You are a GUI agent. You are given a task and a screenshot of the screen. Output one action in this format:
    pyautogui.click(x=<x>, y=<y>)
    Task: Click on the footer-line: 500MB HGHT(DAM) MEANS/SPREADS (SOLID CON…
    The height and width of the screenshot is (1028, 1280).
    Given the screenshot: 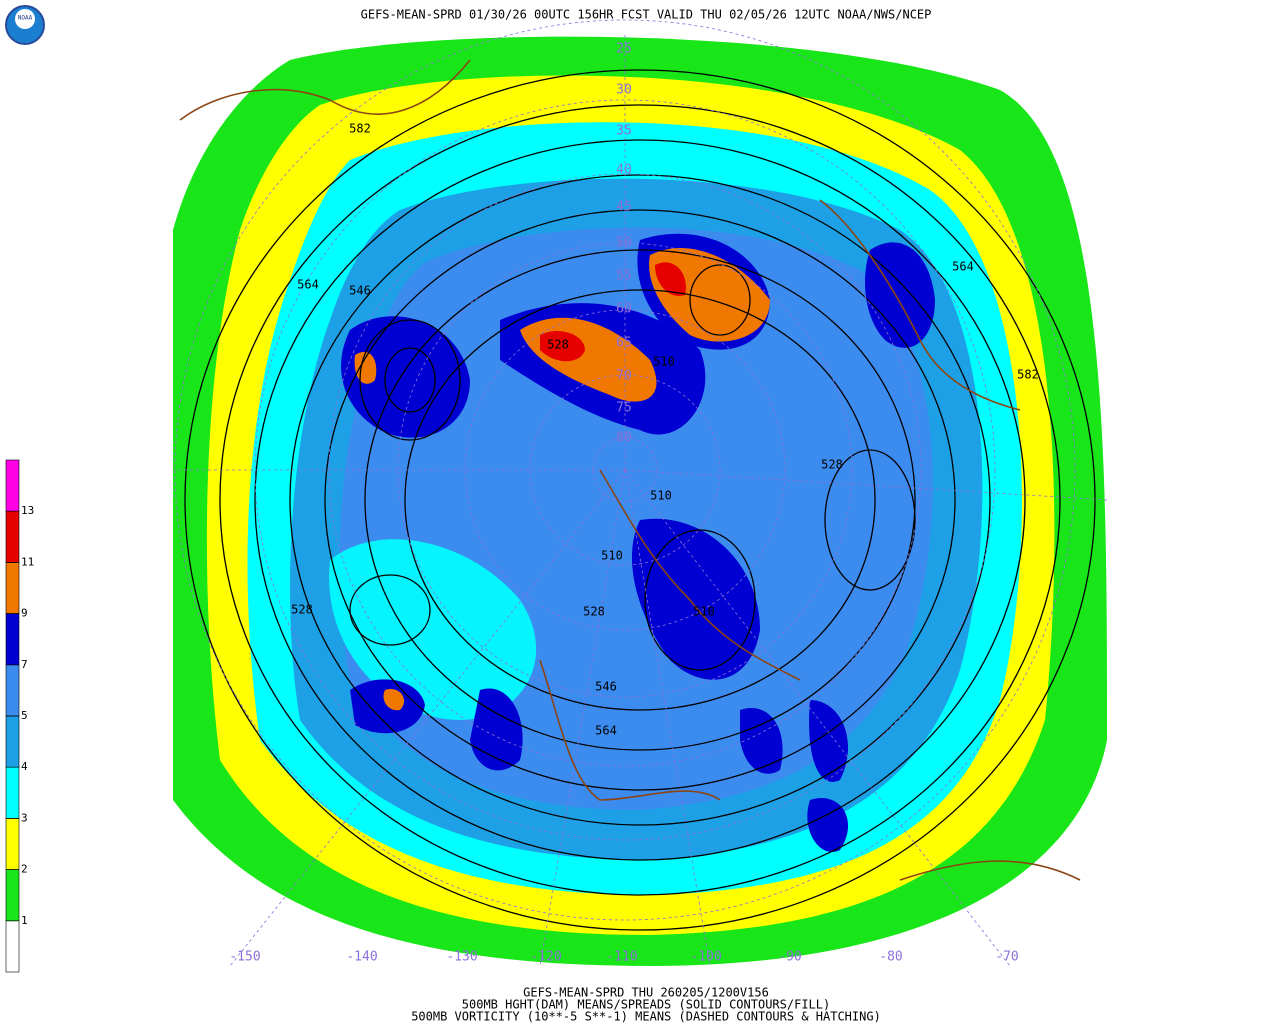 What is the action you would take?
    pyautogui.click(x=646, y=1005)
    